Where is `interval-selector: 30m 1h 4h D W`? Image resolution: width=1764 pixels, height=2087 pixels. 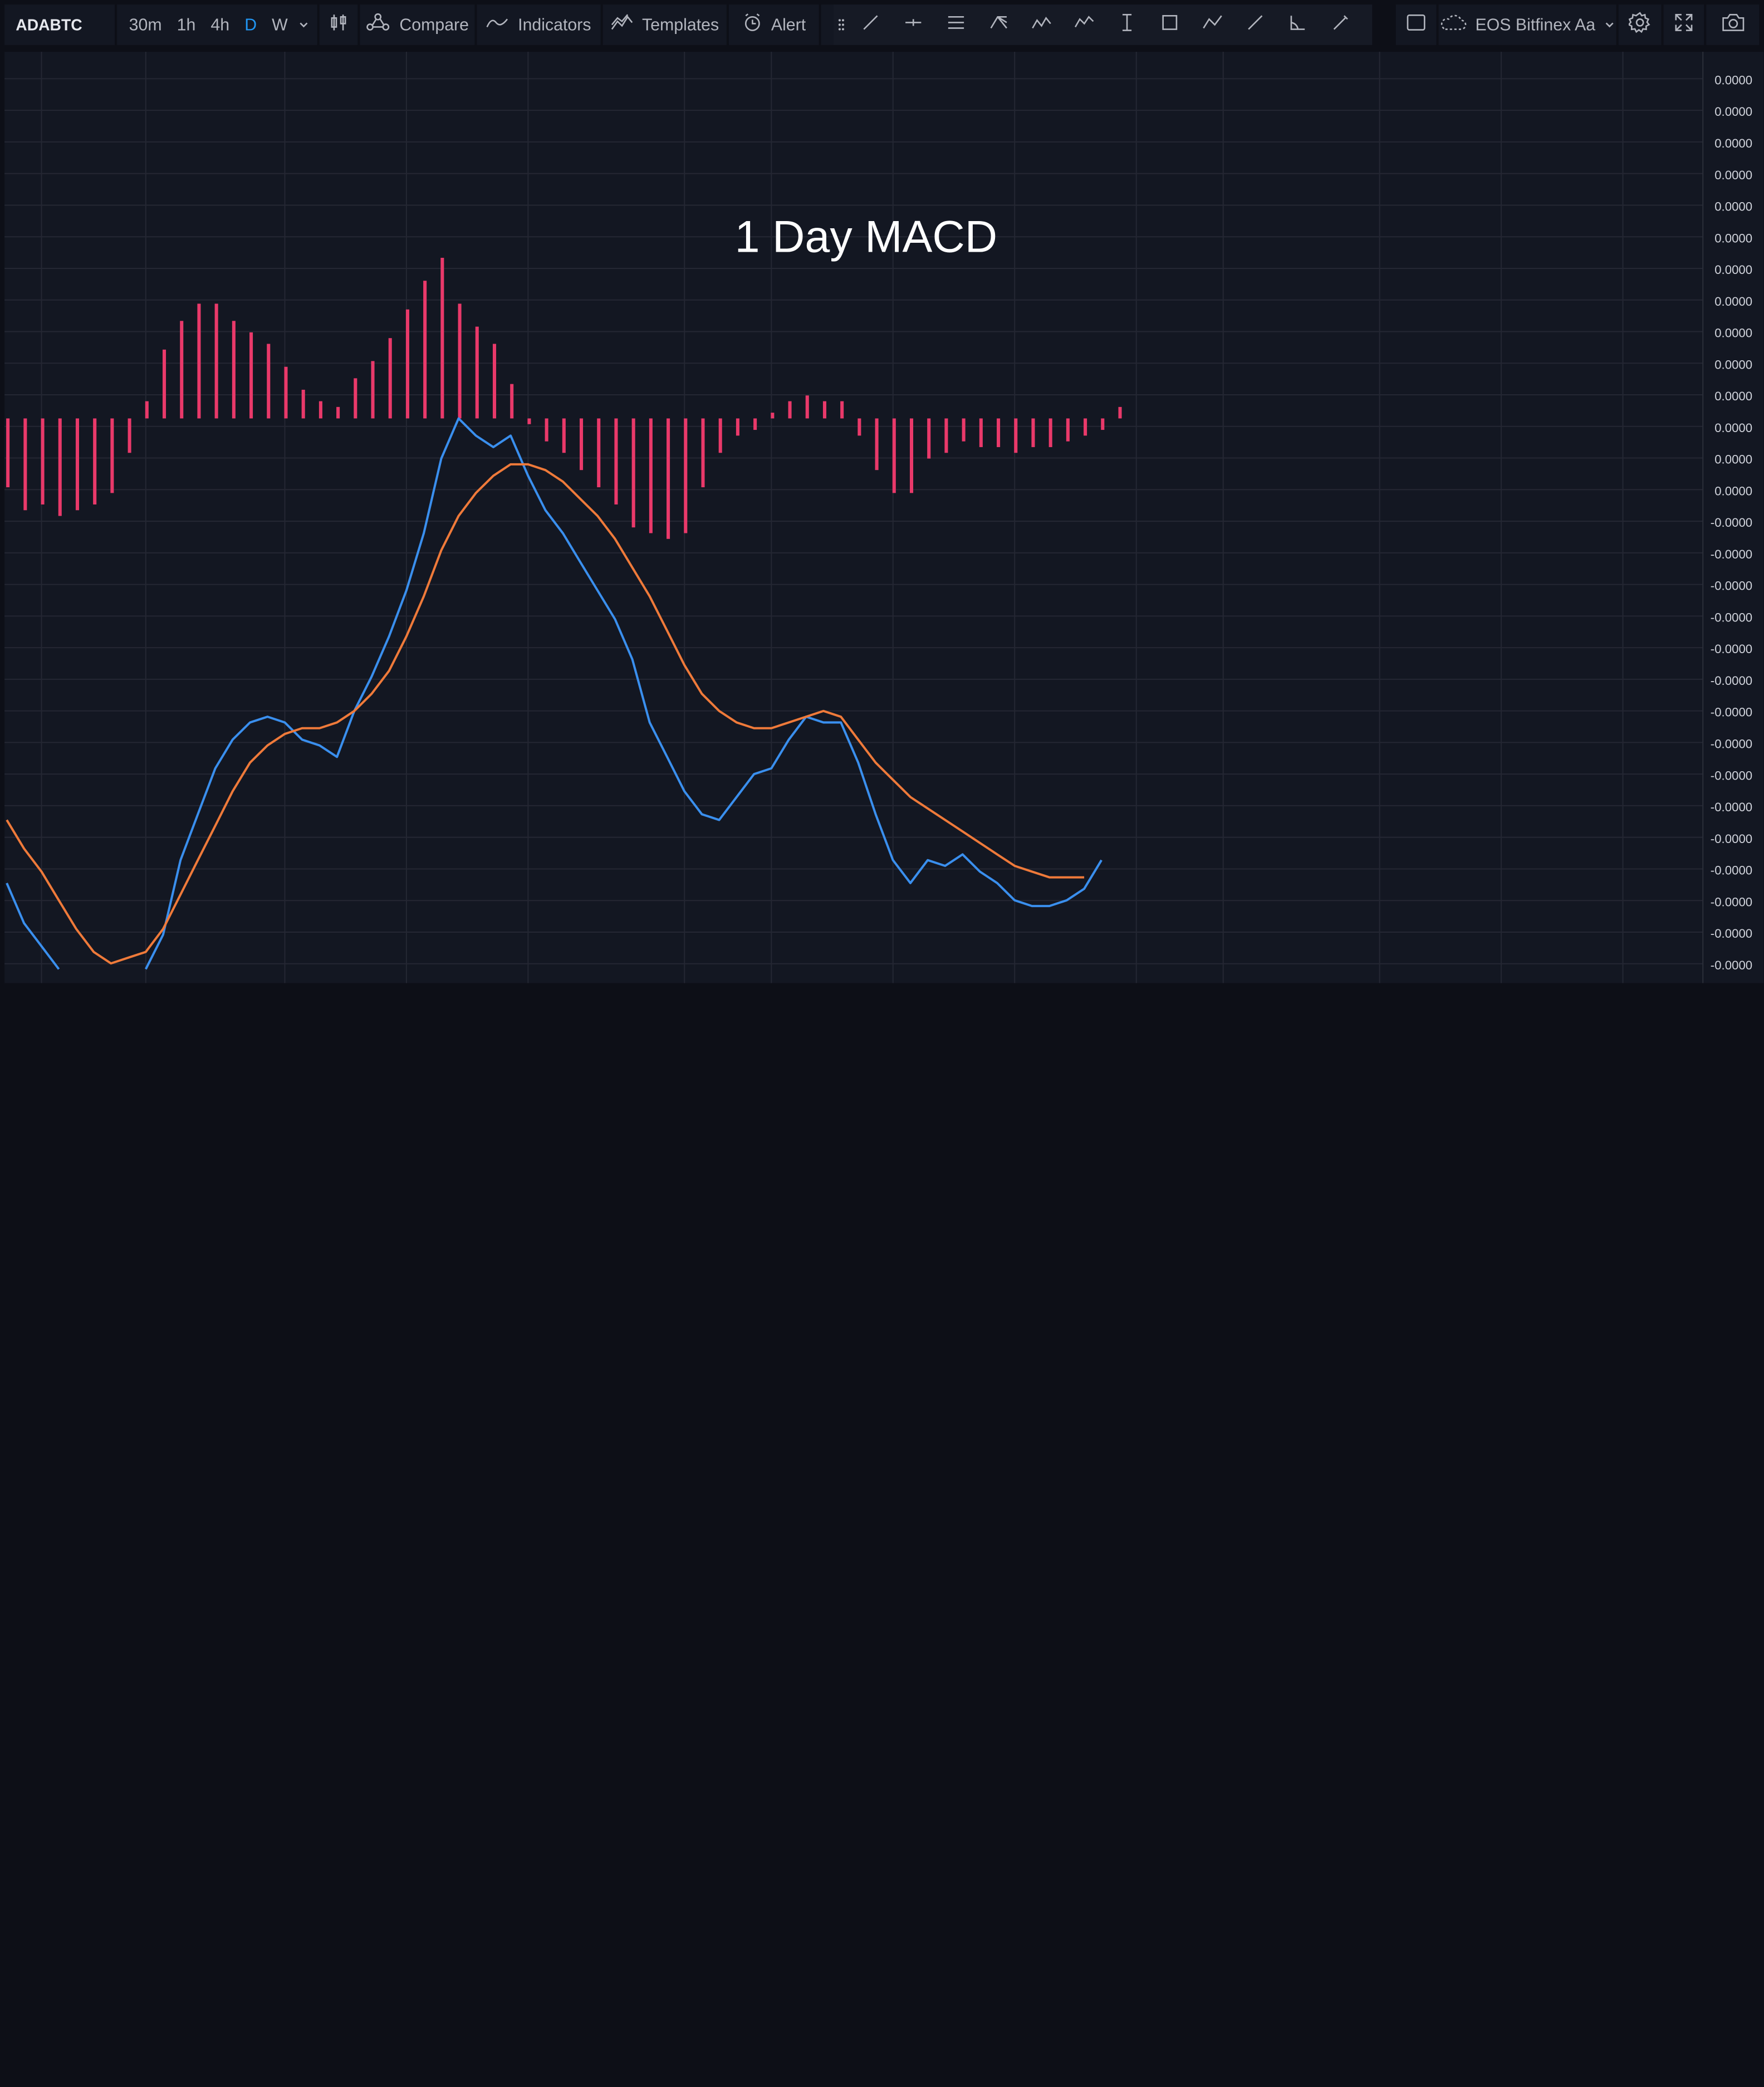
interval-selector: 30m 1h 4h D W is located at coordinates (217, 24).